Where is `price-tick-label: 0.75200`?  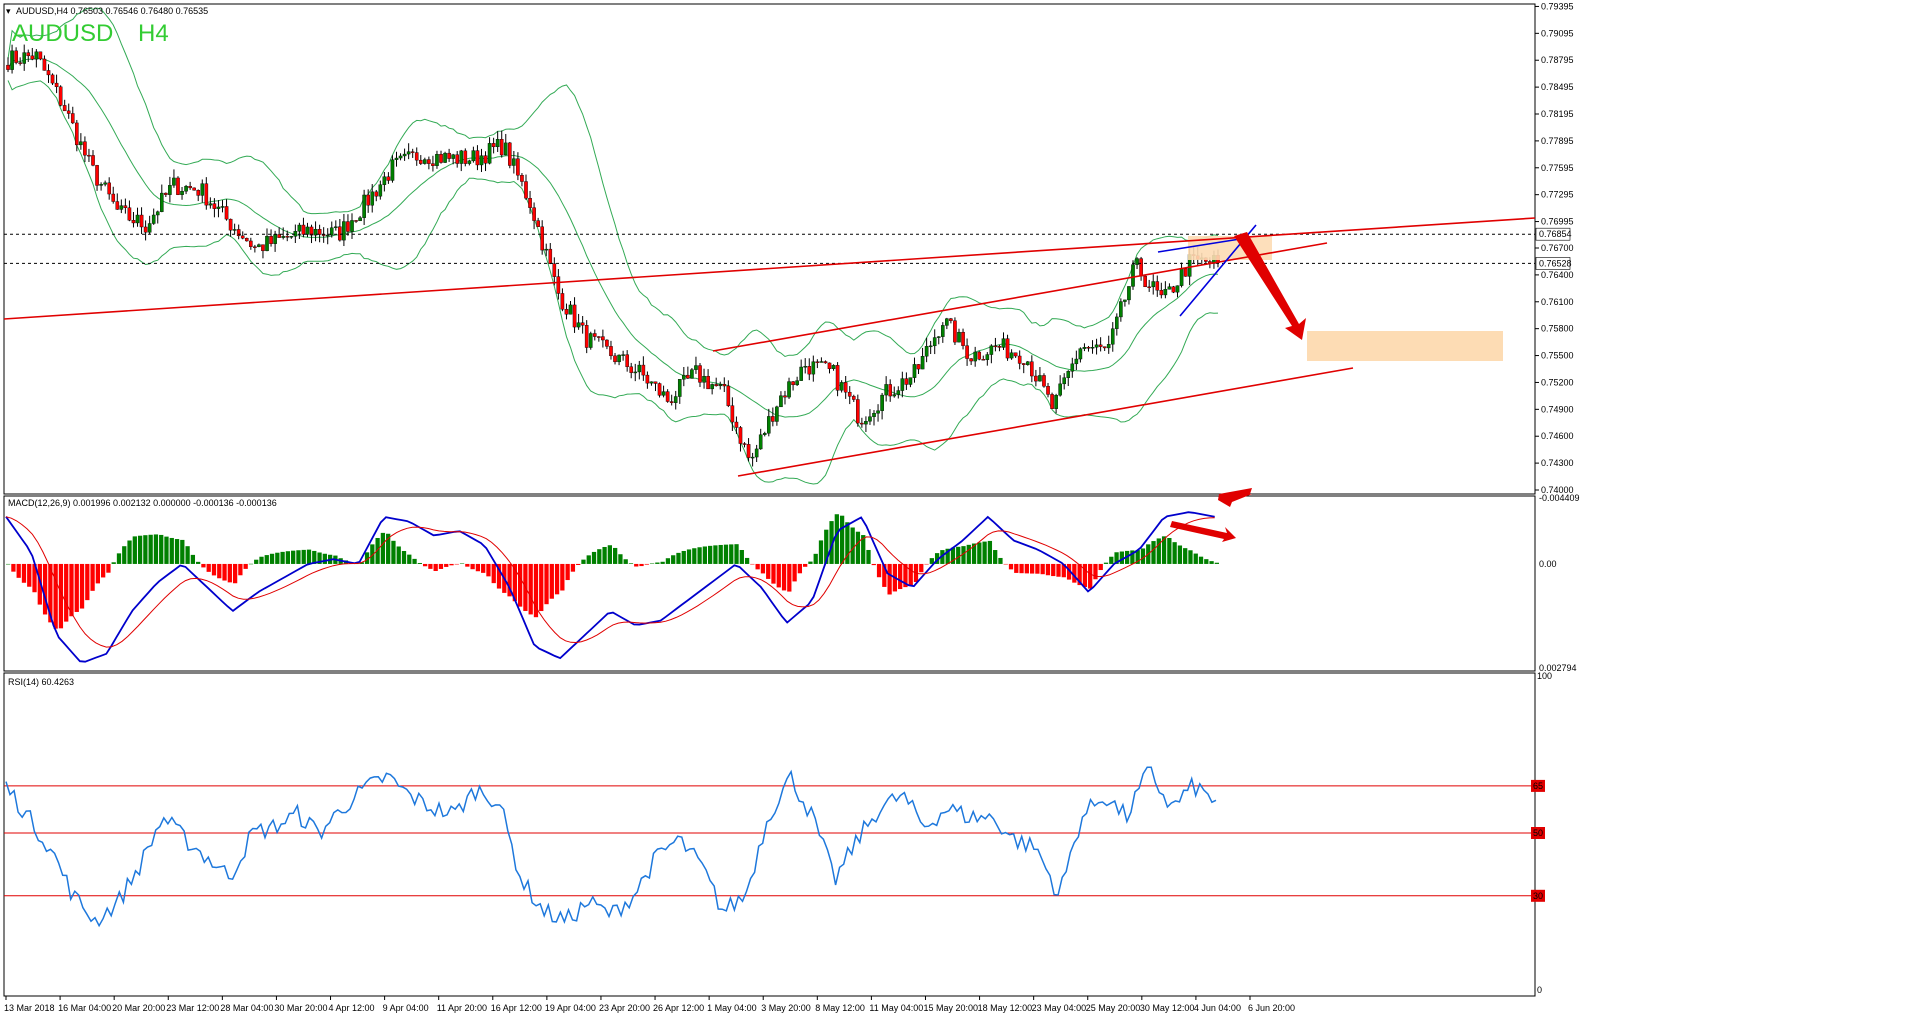 price-tick-label: 0.75200 is located at coordinates (1557, 382).